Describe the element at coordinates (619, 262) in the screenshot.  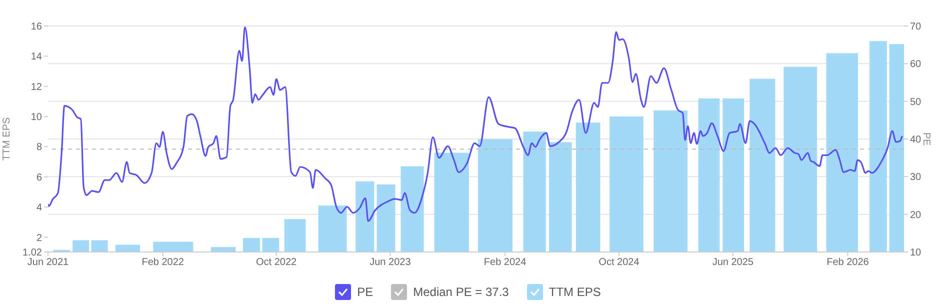
I see `x-tick-label: Oct 2024` at that location.